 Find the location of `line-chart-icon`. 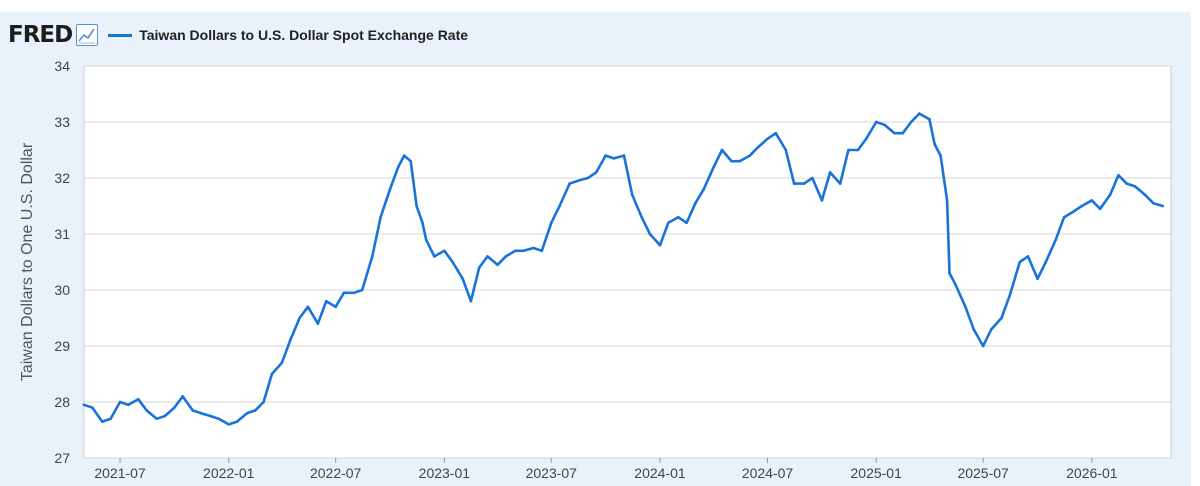

line-chart-icon is located at coordinates (87, 35).